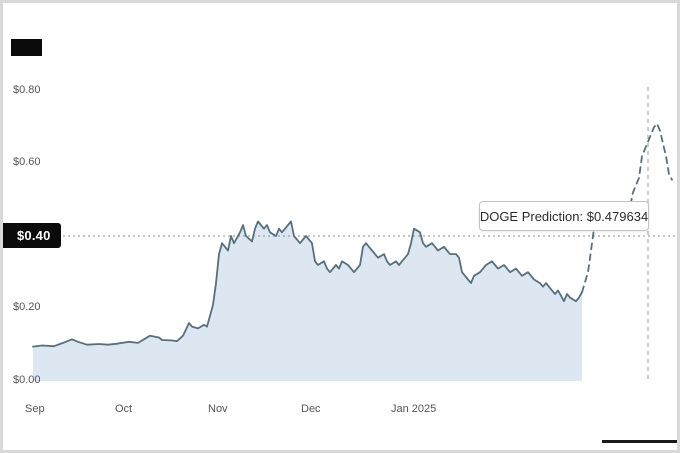 Image resolution: width=680 pixels, height=453 pixels. What do you see at coordinates (27, 307) in the screenshot?
I see `y-axis-label-020: $0.20` at bounding box center [27, 307].